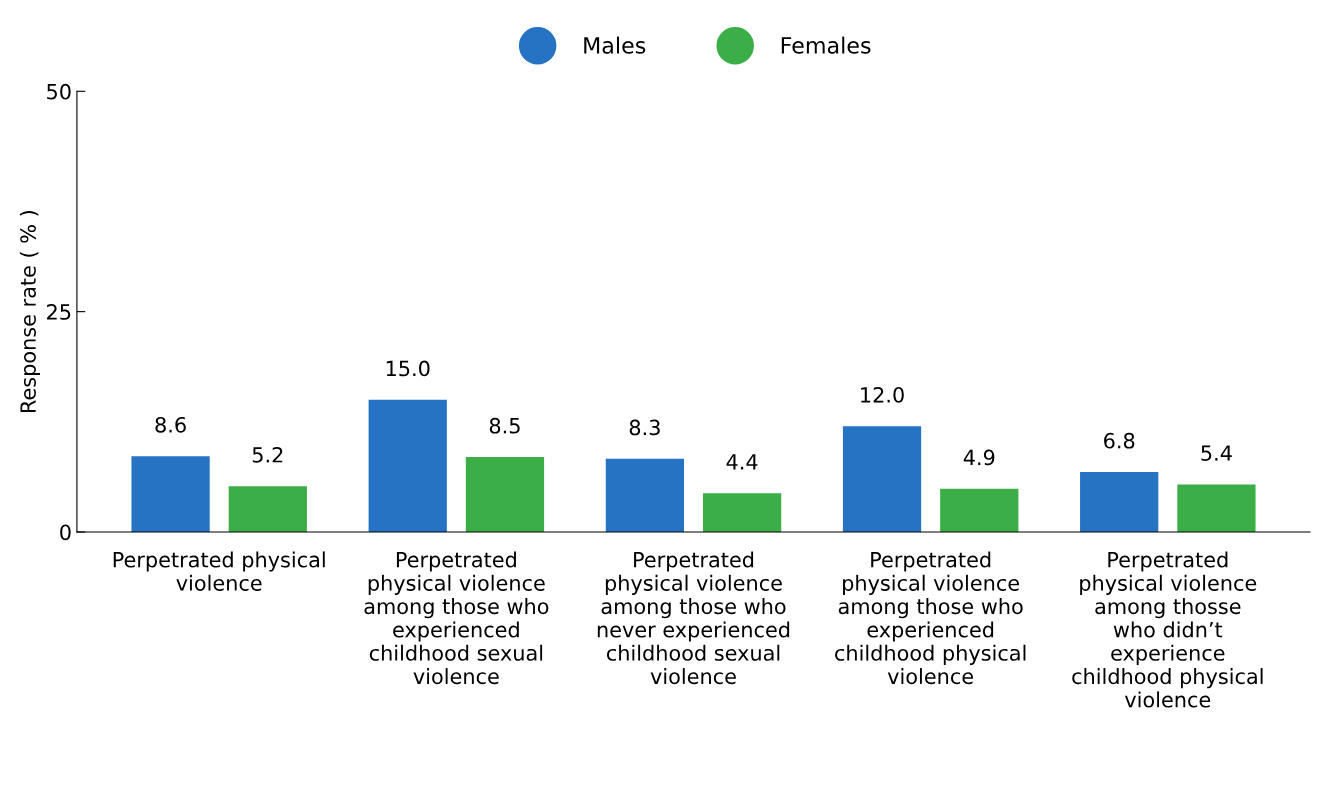 The image size is (1326, 794). I want to click on data-label: 5.4, so click(1216, 453).